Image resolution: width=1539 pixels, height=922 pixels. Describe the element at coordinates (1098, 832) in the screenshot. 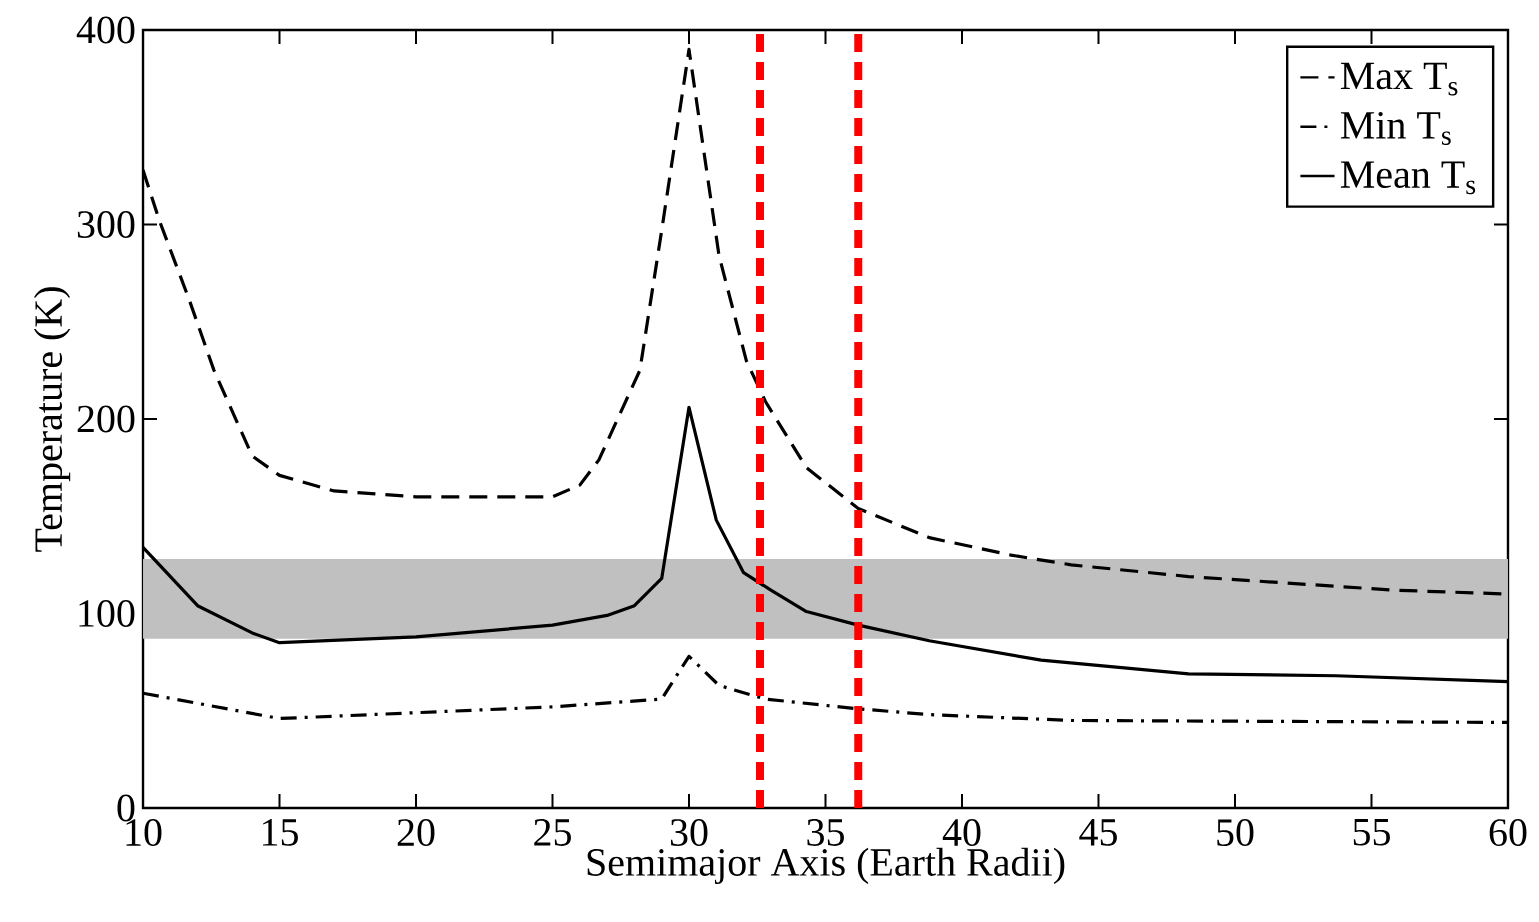

I see `x-tick-label: 45` at that location.